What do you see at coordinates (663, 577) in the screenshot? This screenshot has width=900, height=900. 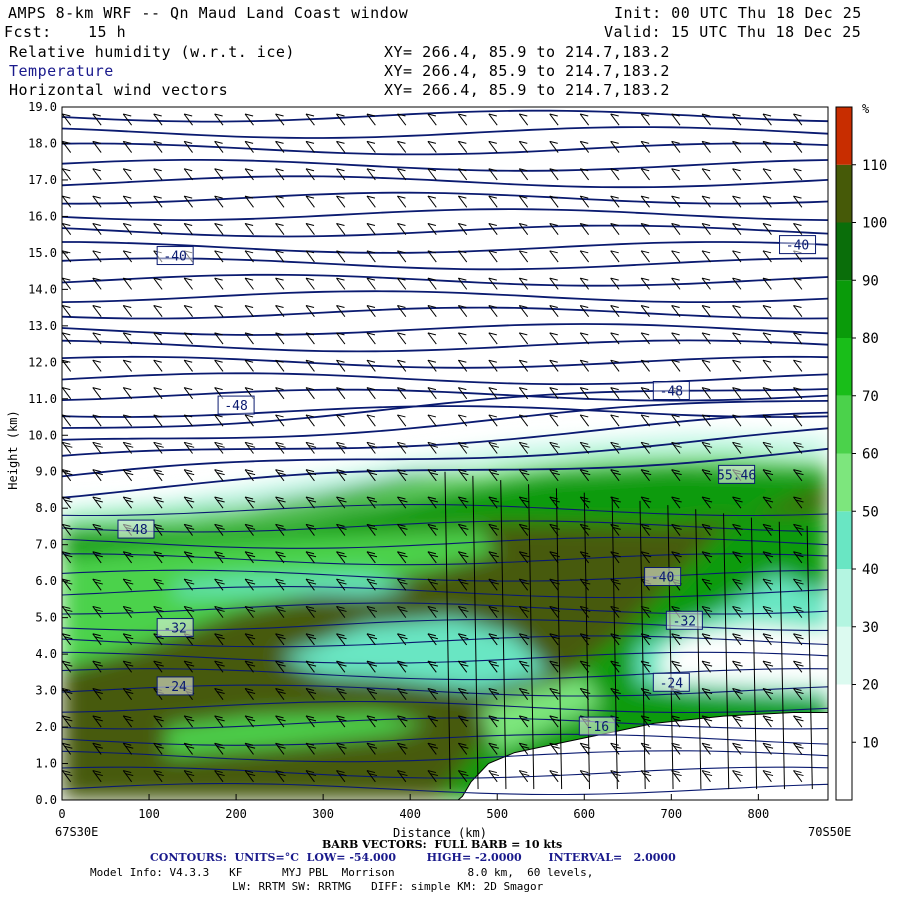 I see `contour-label-box` at bounding box center [663, 577].